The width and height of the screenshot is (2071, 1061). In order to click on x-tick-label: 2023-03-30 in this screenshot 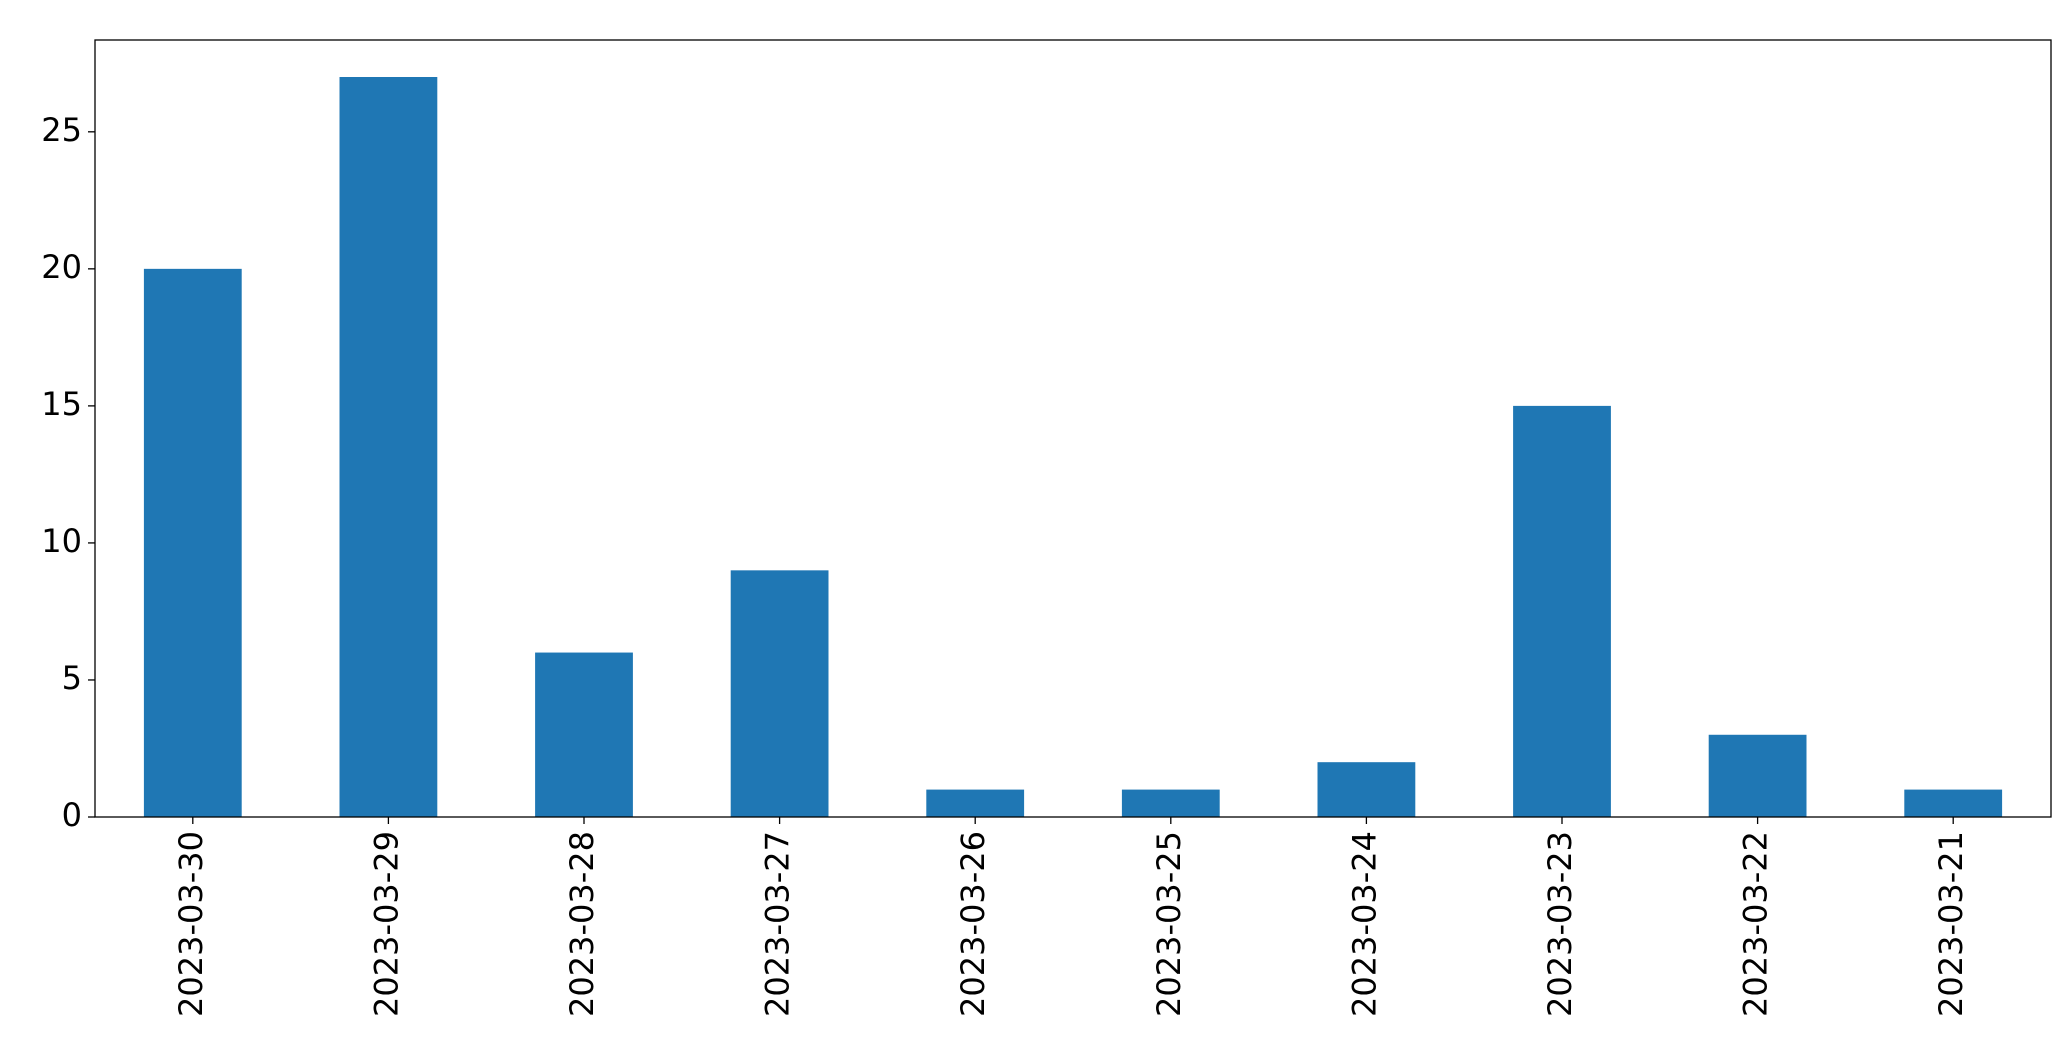, I will do `click(191, 924)`.